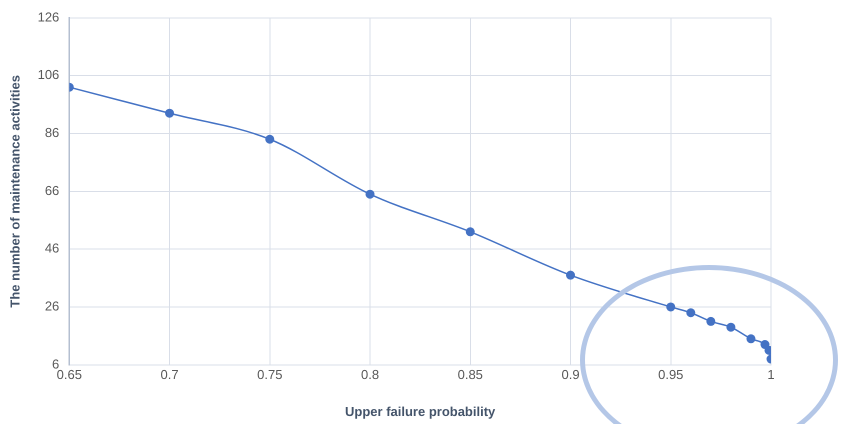 The height and width of the screenshot is (424, 841). I want to click on y-tick-label: 6, so click(56, 364).